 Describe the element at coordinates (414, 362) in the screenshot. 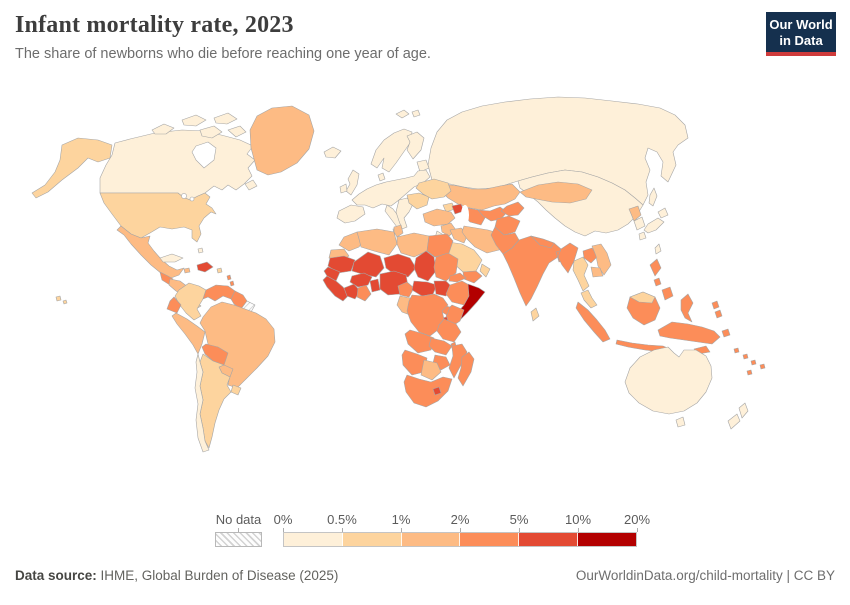

I see `country-namibia` at that location.